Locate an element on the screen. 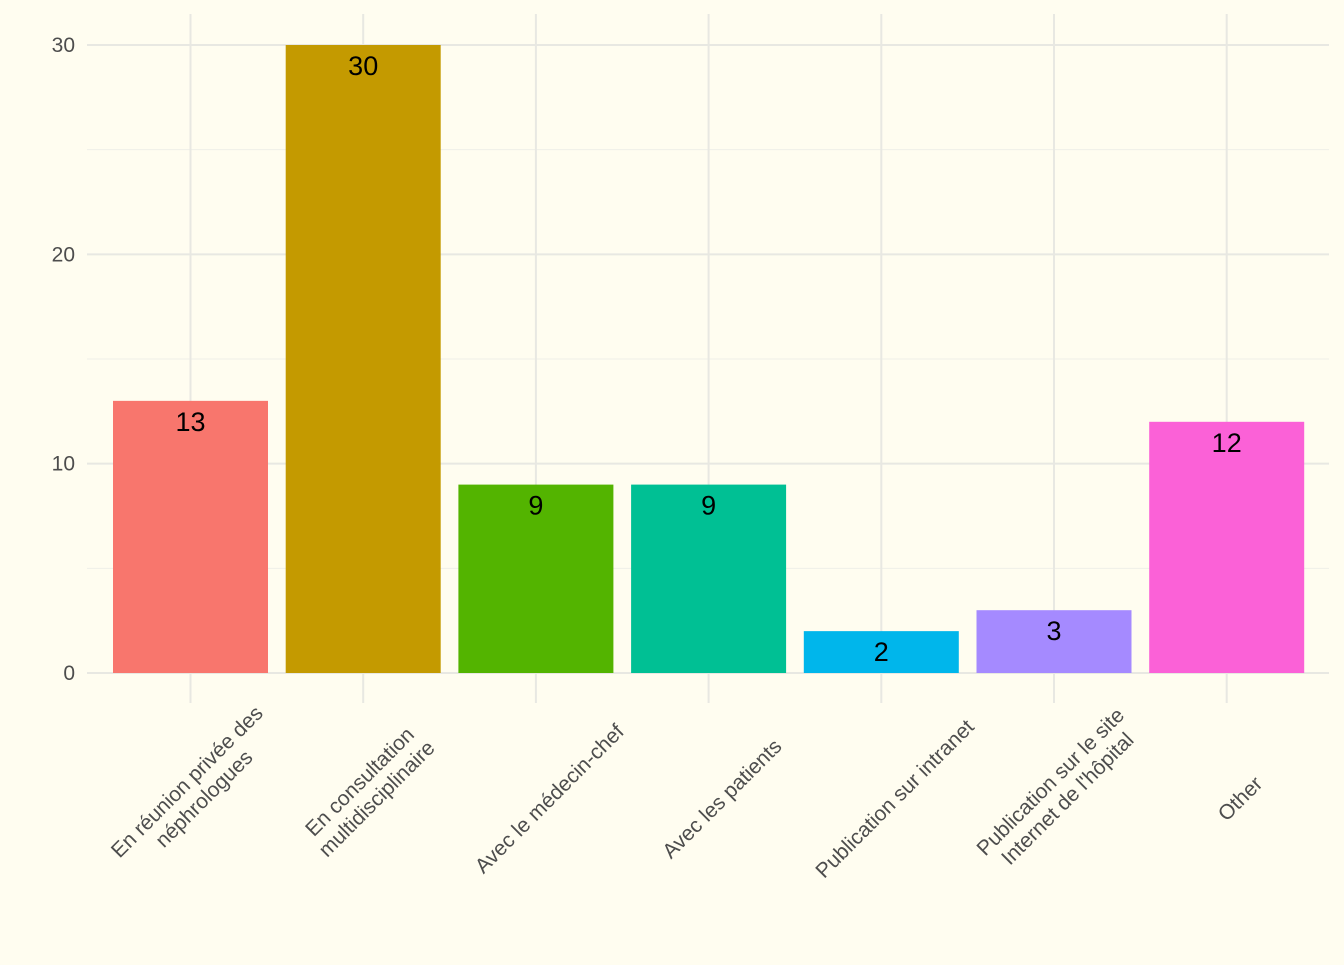 The image size is (1344, 965). x-tick-label: En réunion privée desnéphrologues is located at coordinates (196, 791).